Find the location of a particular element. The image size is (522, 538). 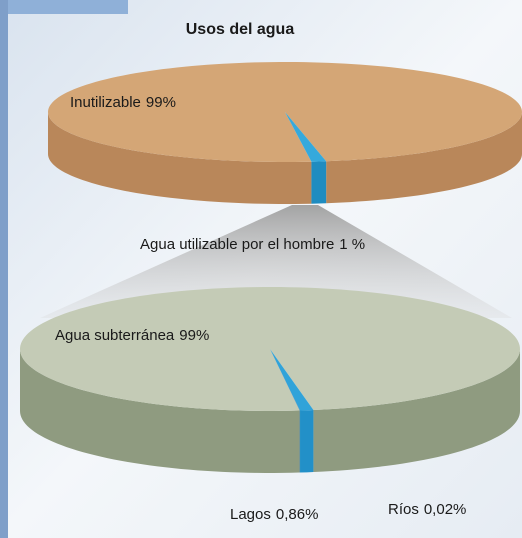

slice-category: Agua subterránea is located at coordinates (115, 335).